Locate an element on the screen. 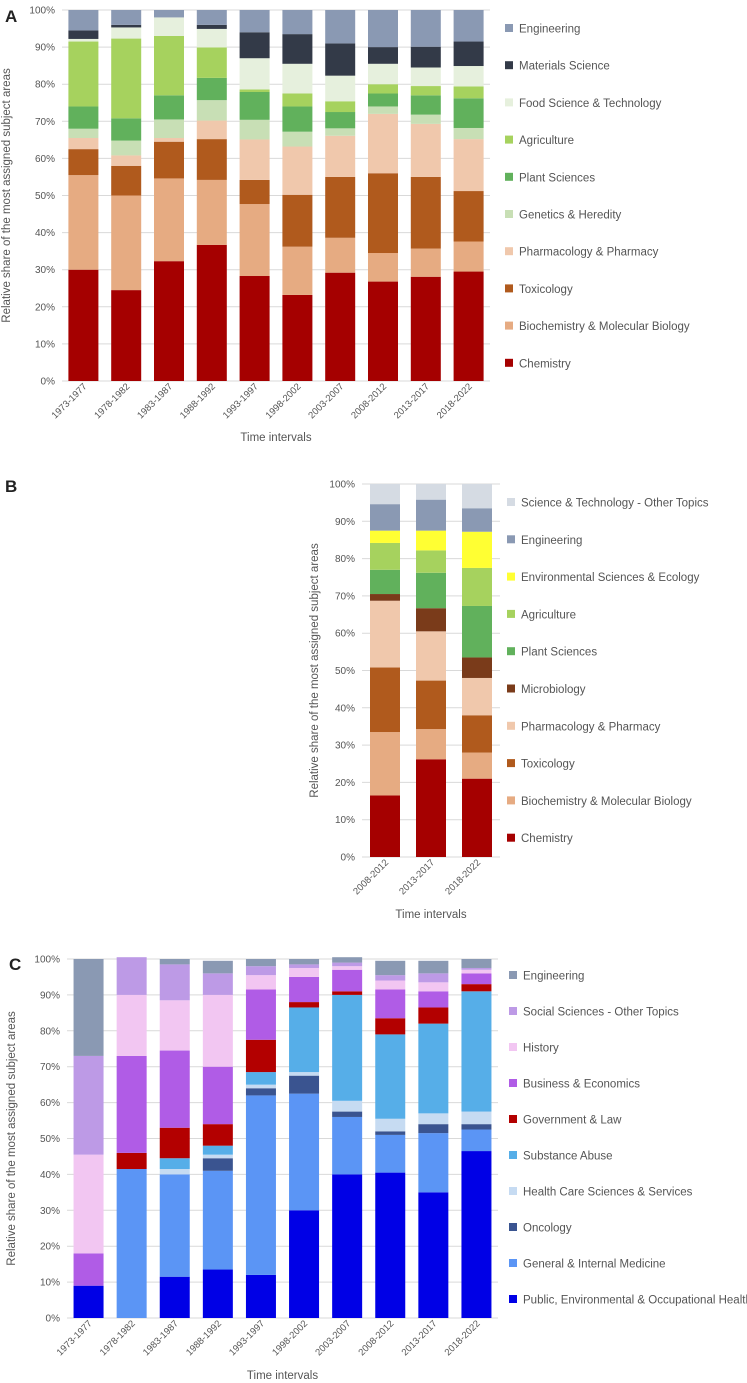  y-tick-label: 10% is located at coordinates (45, 344).